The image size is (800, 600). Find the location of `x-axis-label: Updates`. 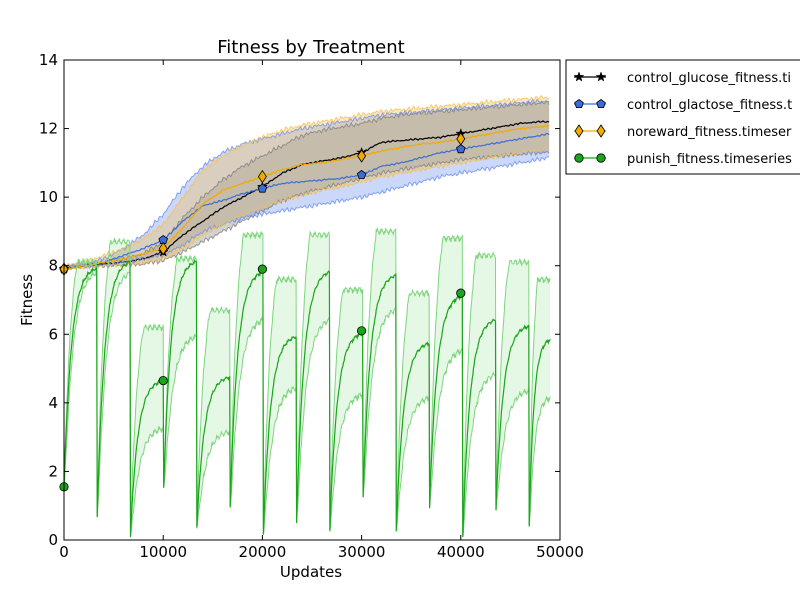

x-axis-label: Updates is located at coordinates (311, 572).